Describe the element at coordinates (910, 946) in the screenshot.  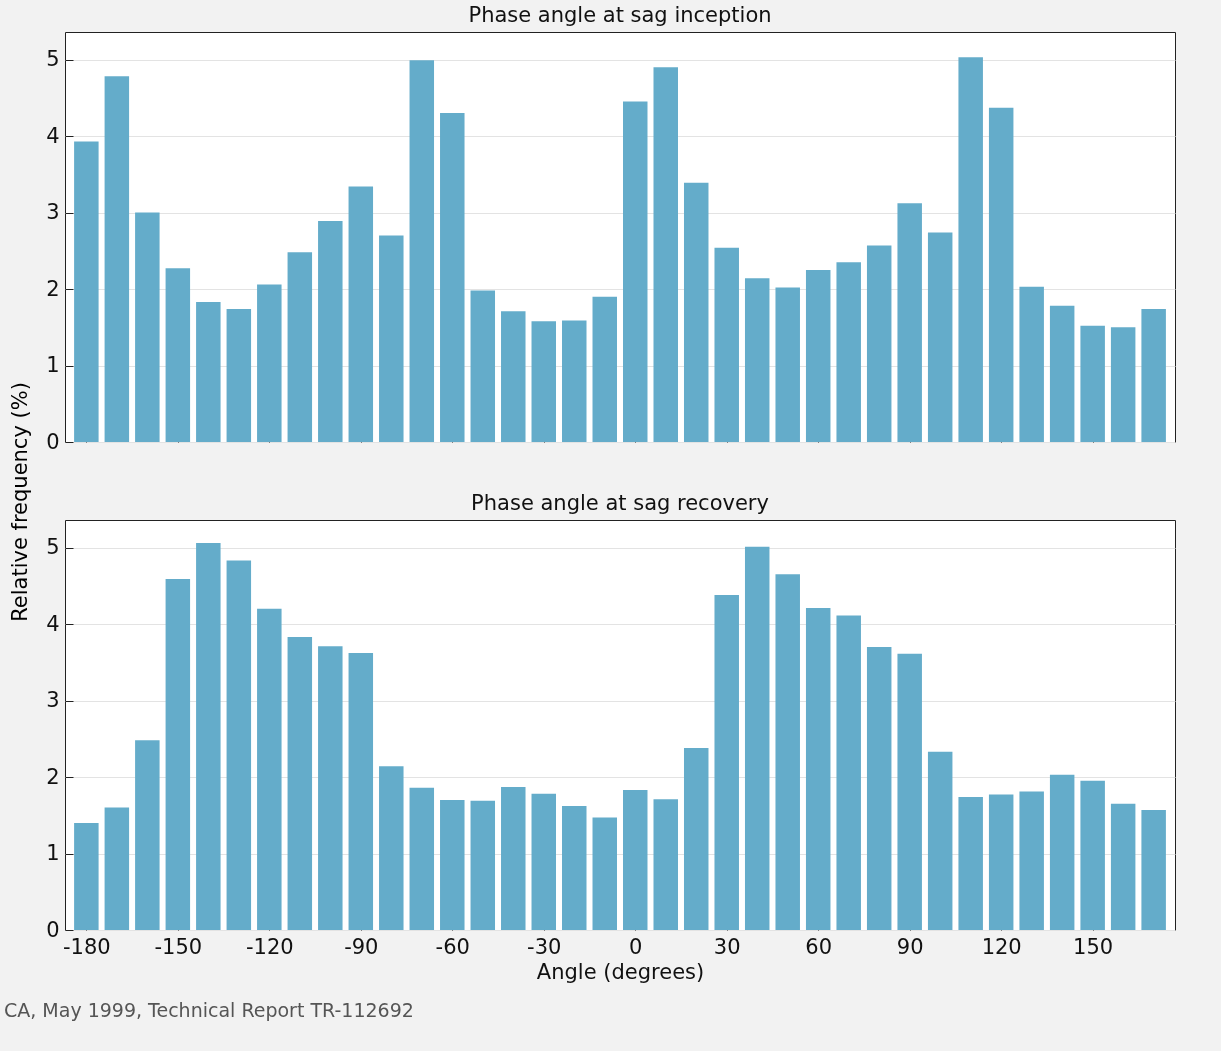
I see `x-tick-label: 90` at that location.